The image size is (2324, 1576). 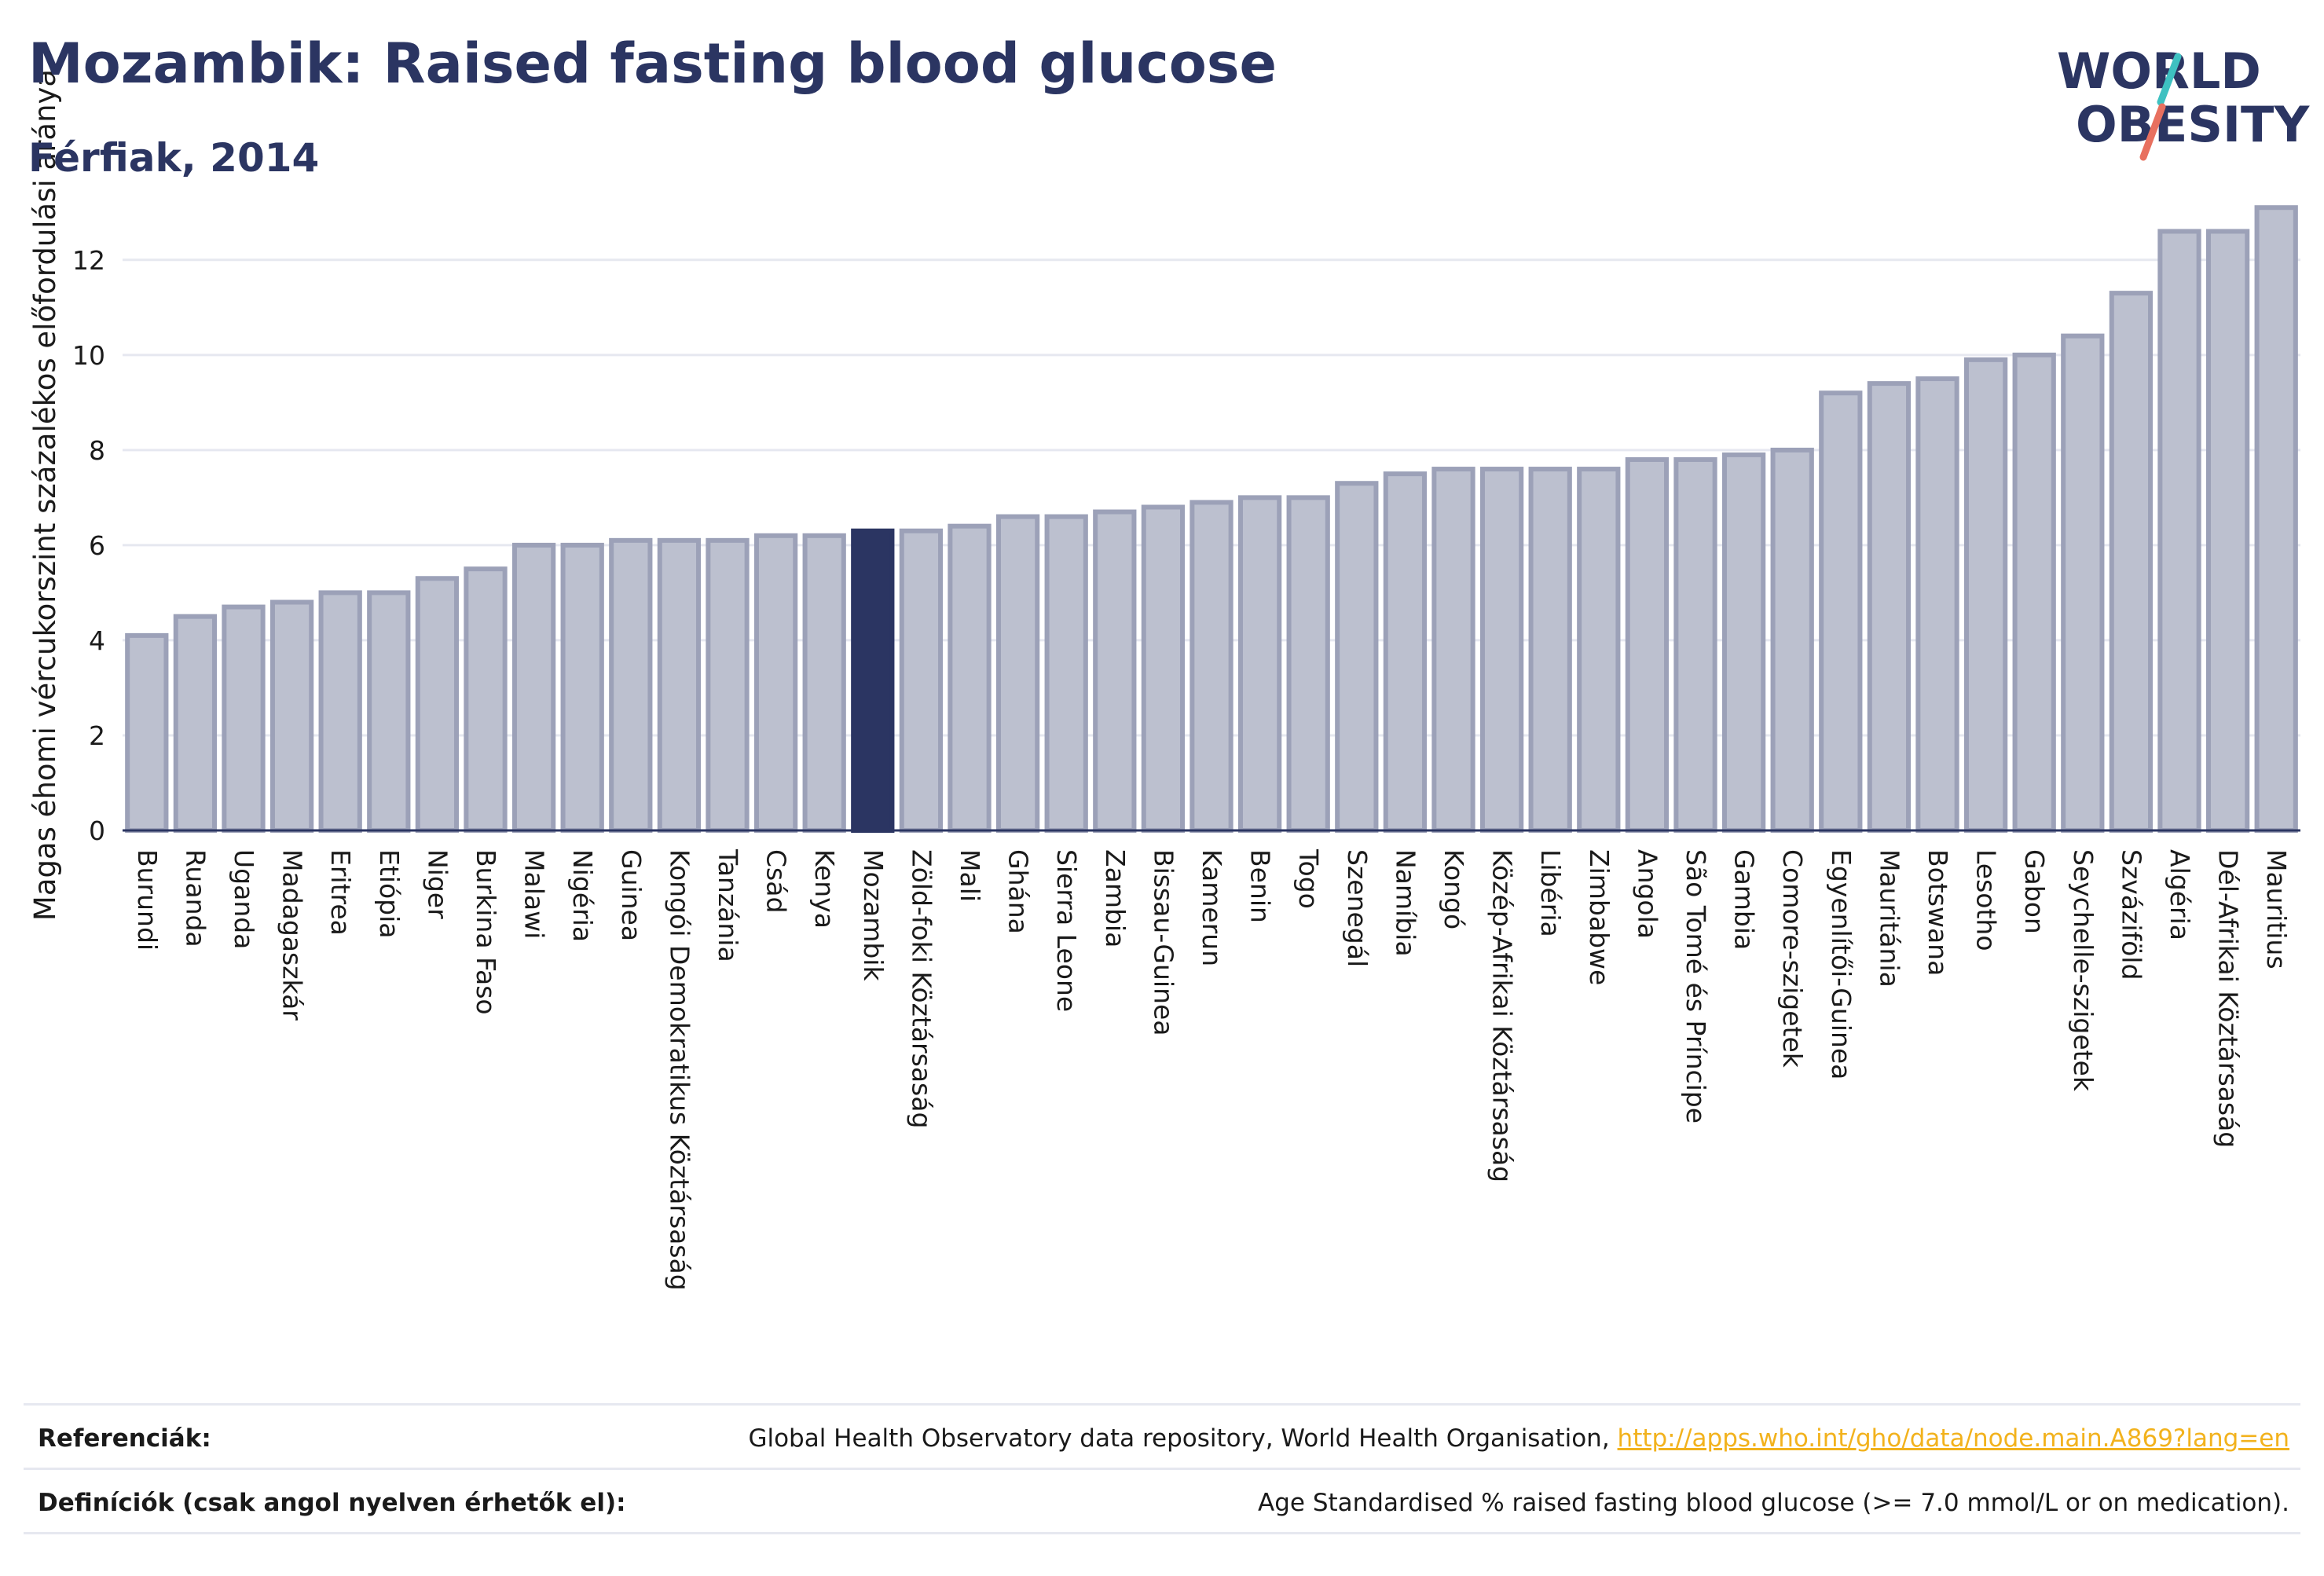 What do you see at coordinates (1453, 650) in the screenshot?
I see `bar-kong-` at bounding box center [1453, 650].